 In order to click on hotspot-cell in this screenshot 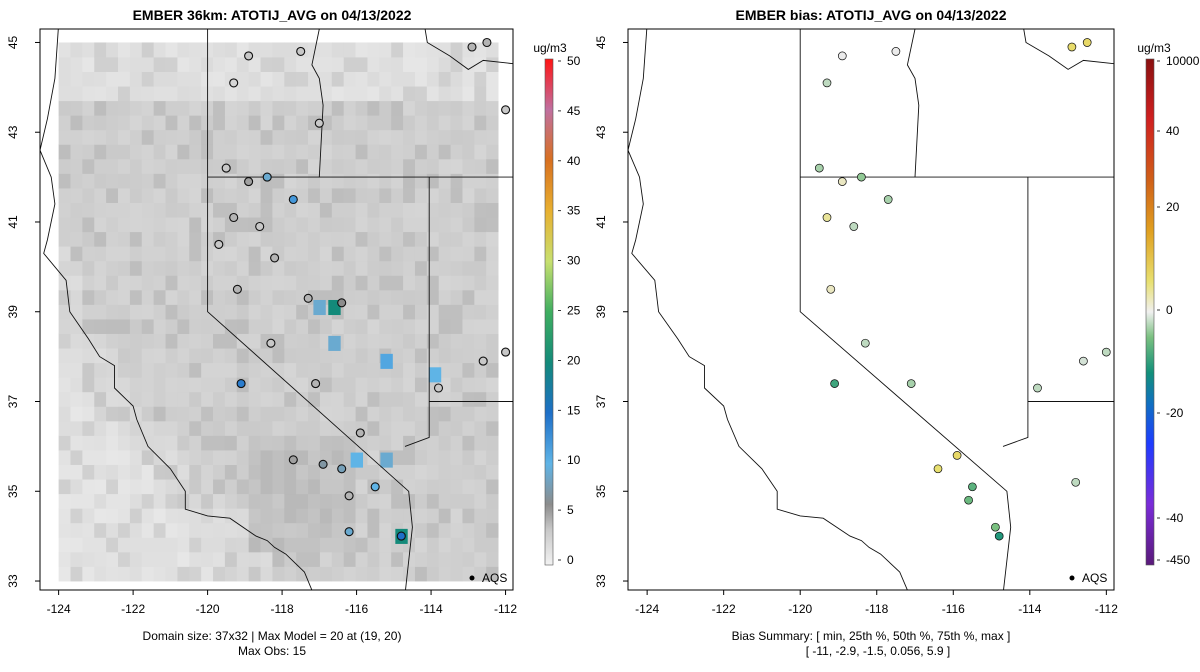, I will do `click(334, 343)`.